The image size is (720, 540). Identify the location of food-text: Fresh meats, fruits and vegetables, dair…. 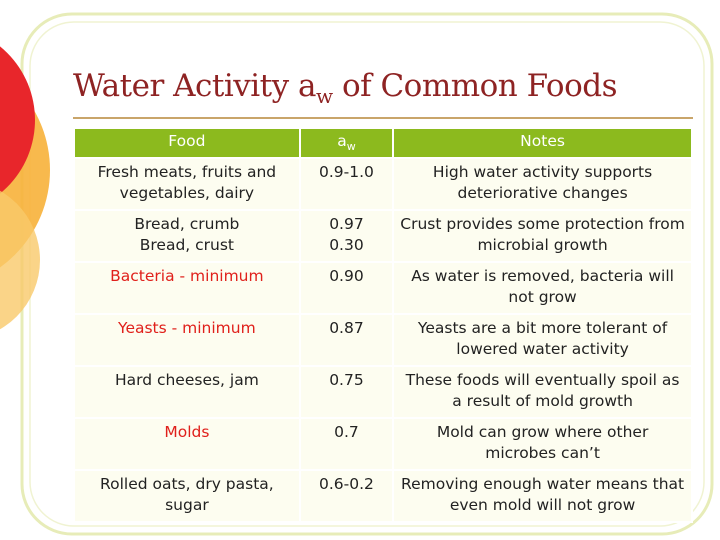
(187, 183).